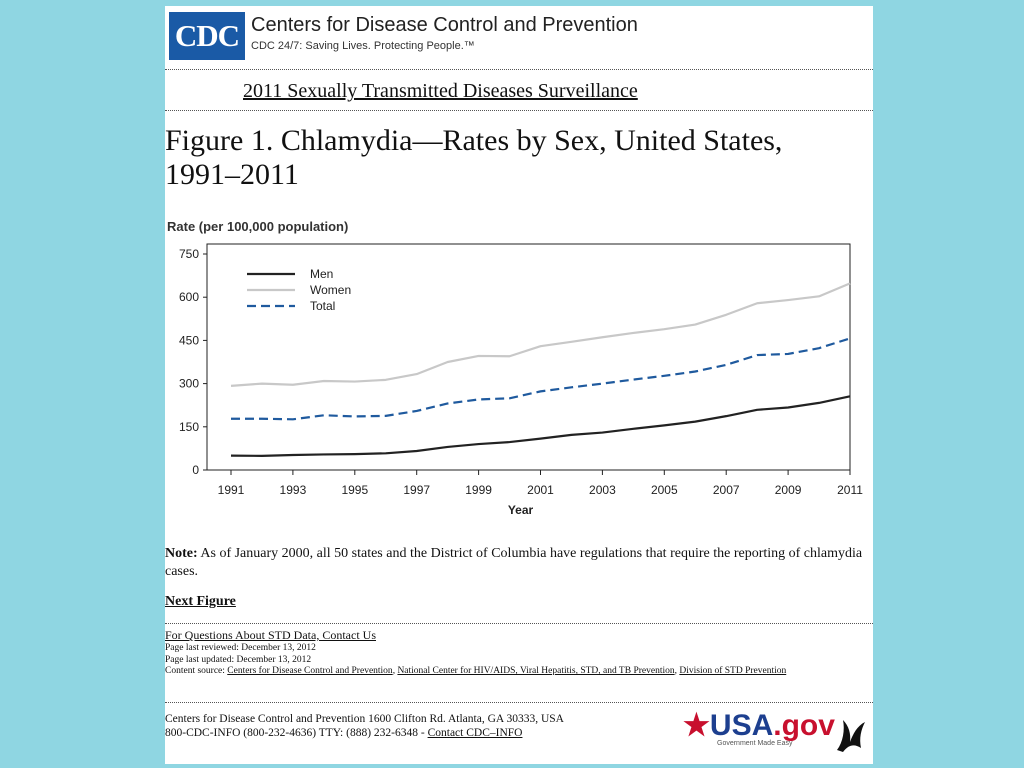 The width and height of the screenshot is (1024, 768). Describe the element at coordinates (664, 490) in the screenshot. I see `x-tick-label: 2005` at that location.